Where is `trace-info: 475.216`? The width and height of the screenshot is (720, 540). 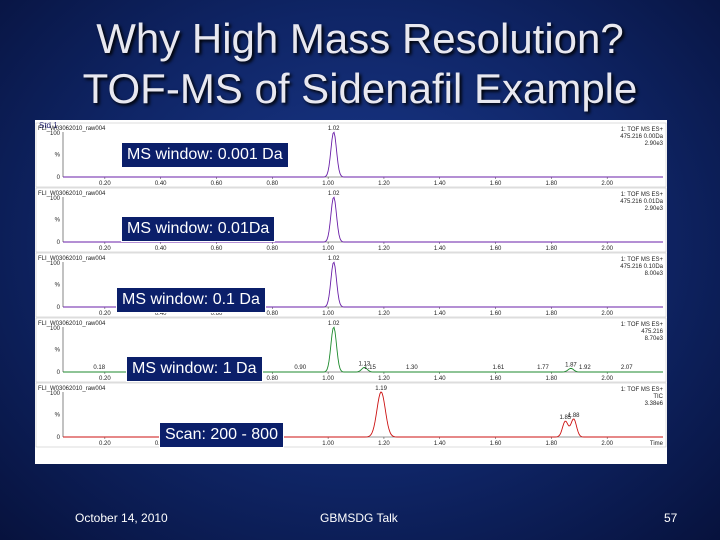 trace-info: 475.216 is located at coordinates (652, 332).